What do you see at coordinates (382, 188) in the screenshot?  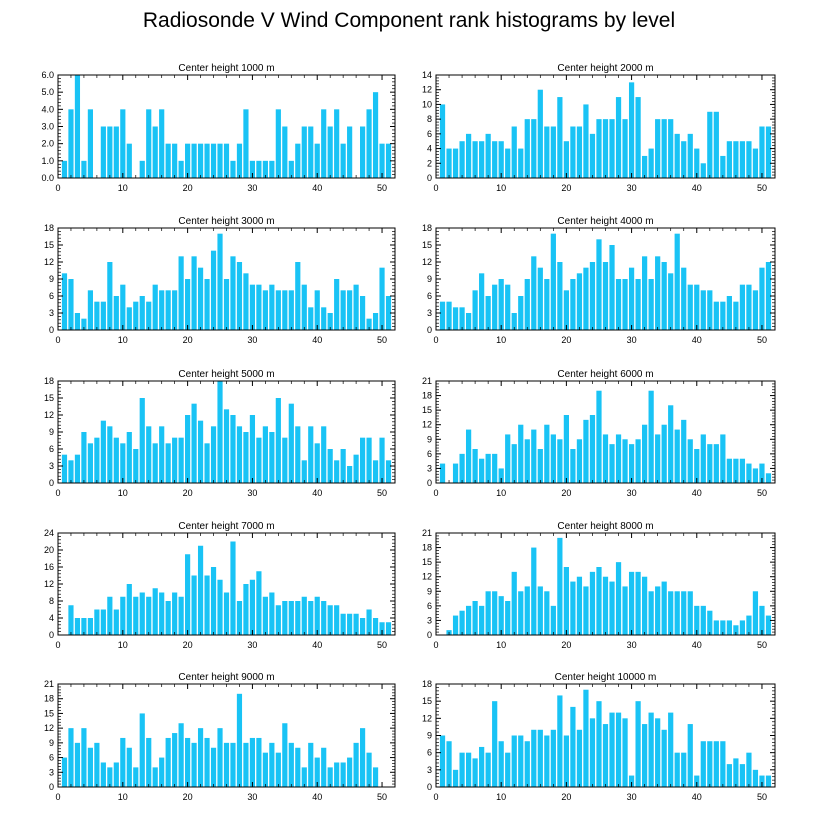 I see `panel-1-xtick-label: 50` at bounding box center [382, 188].